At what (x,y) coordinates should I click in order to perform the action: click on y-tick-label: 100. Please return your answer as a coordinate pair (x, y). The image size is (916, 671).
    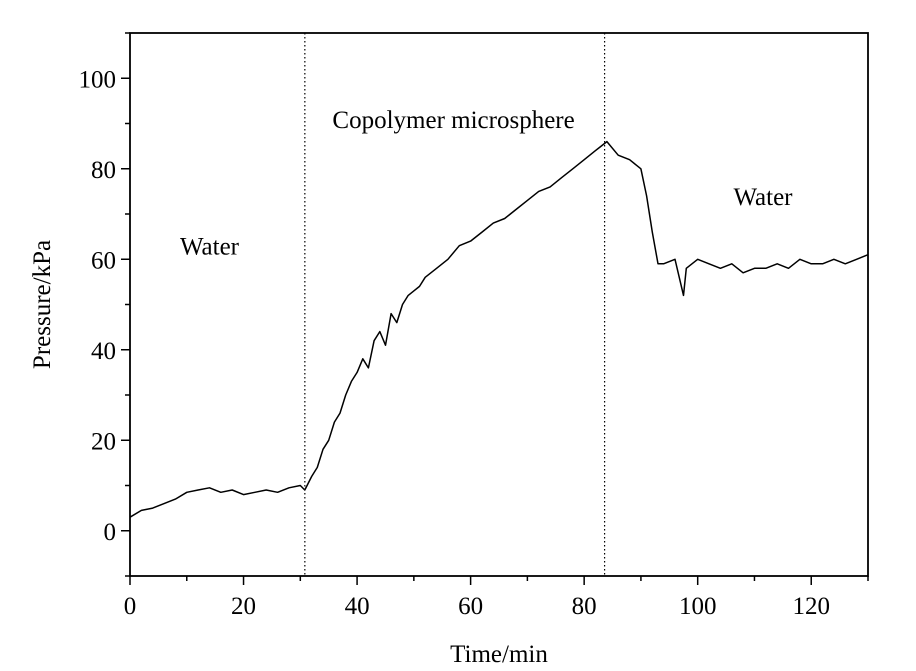
    Looking at the image, I should click on (98, 79).